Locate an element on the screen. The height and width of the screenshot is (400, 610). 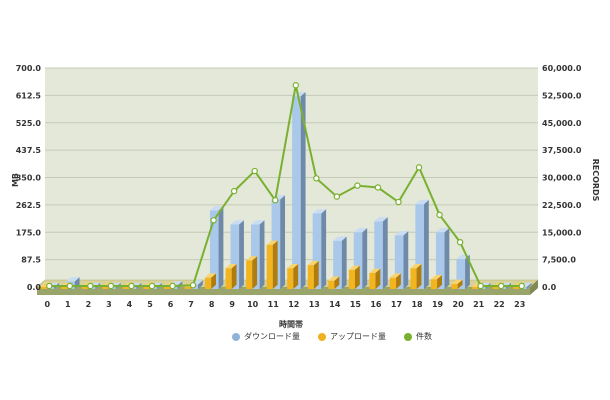
legend-item-upload: アップロード量 is located at coordinates (352, 336).